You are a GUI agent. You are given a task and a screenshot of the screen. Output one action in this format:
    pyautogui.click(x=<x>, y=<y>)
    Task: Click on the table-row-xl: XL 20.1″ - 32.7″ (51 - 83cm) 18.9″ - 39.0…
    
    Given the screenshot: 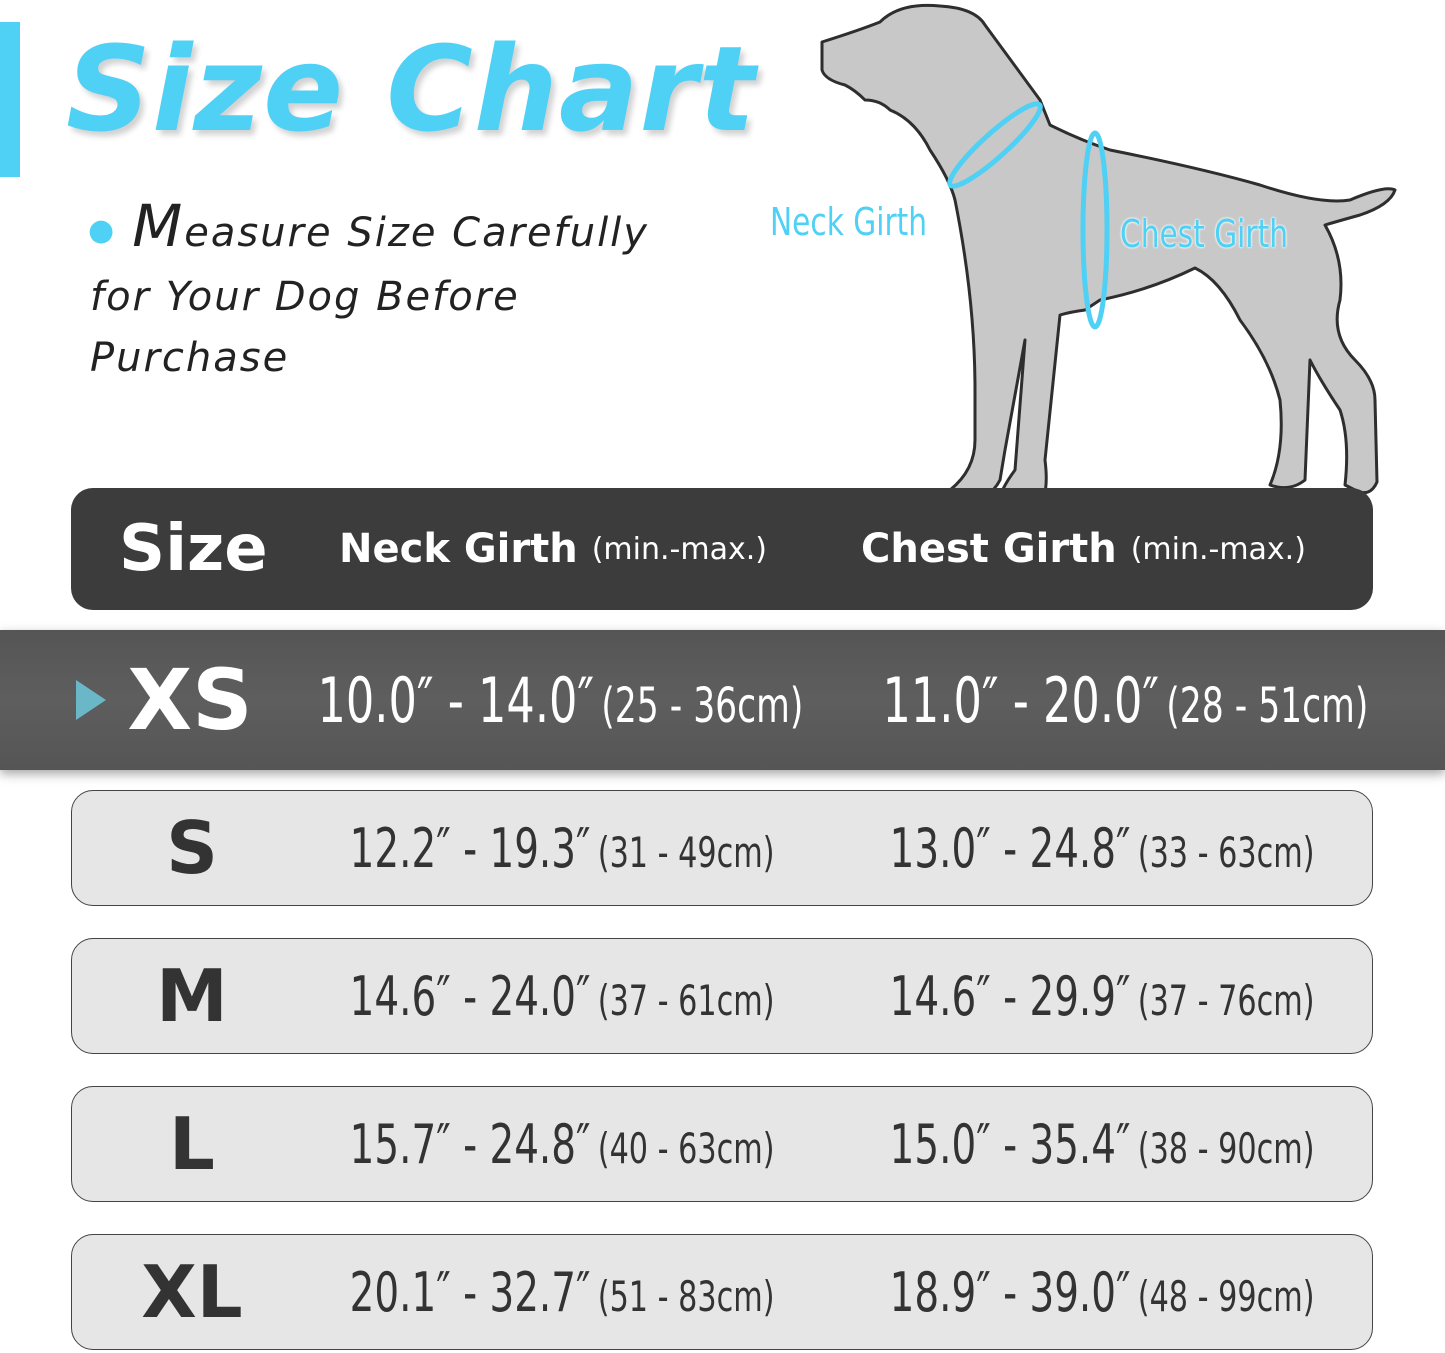 What is the action you would take?
    pyautogui.click(x=722, y=1292)
    